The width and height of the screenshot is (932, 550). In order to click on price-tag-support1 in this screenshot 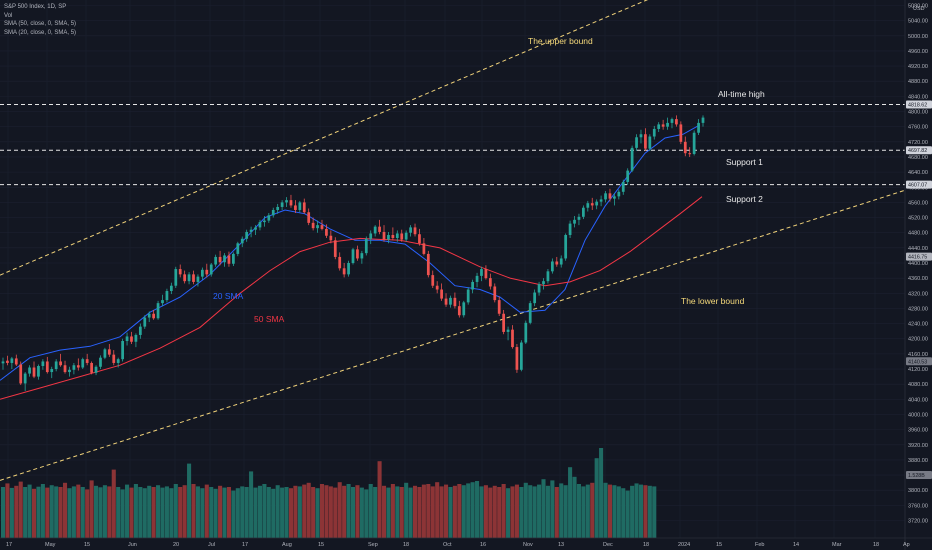, I will do `click(919, 150)`.